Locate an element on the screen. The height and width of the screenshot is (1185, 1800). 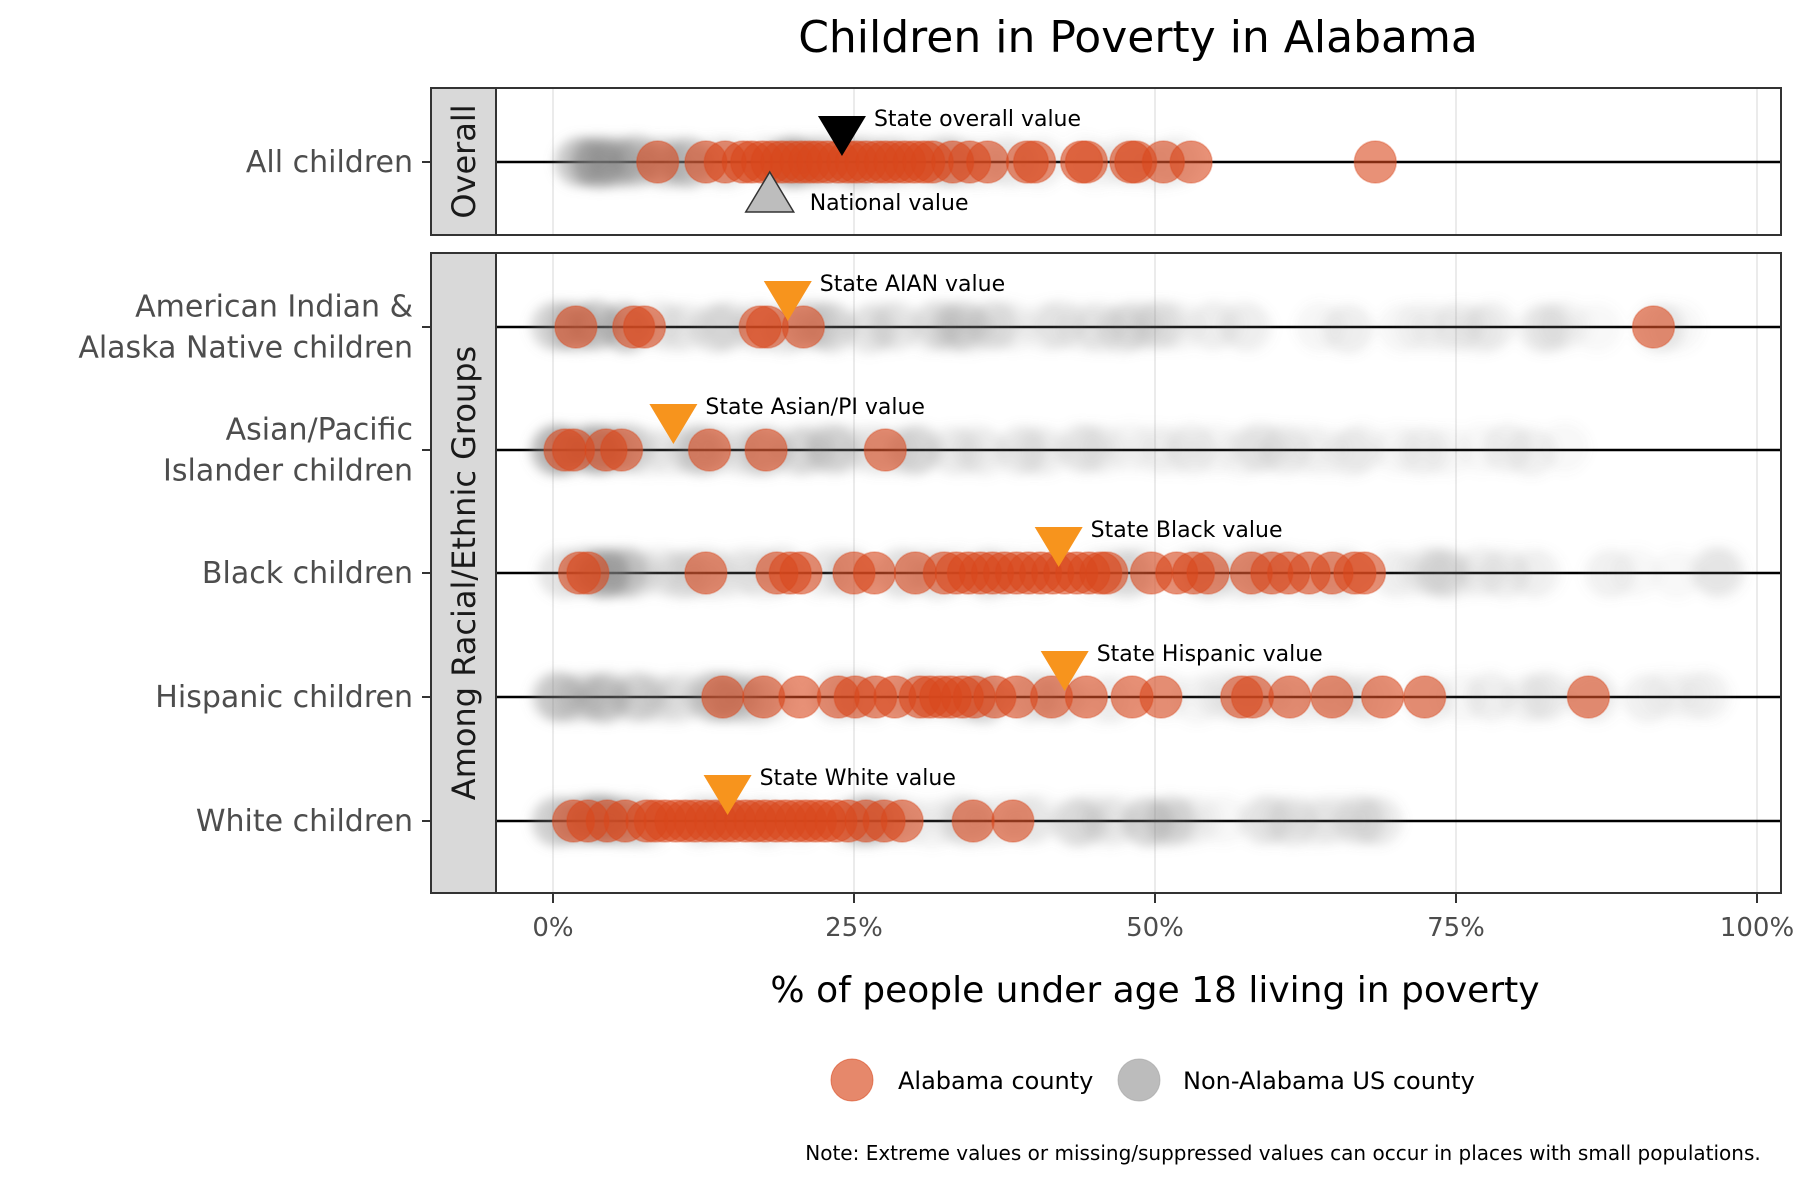
chart-title: Children in Poverty in Alabama is located at coordinates (1138, 37).